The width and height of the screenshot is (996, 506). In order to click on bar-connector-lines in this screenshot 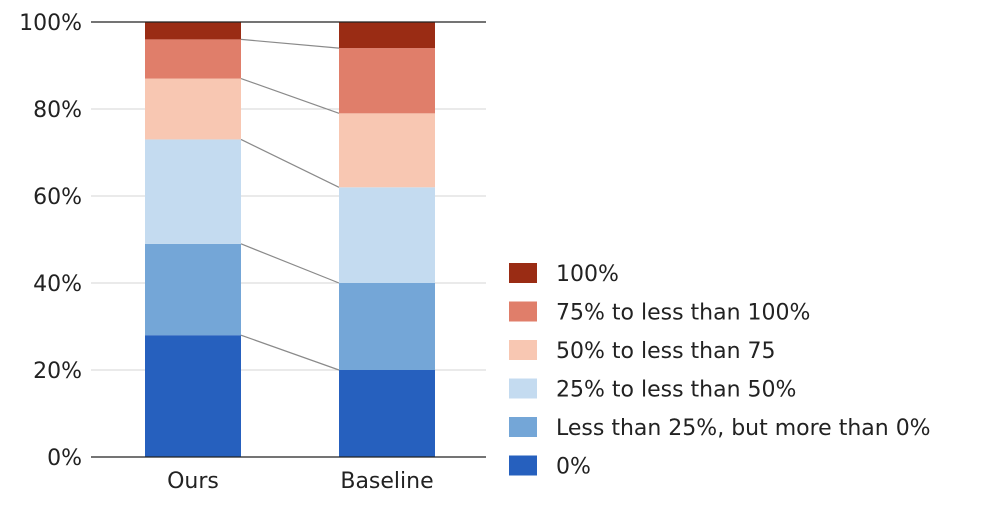, I will do `click(290, 204)`.